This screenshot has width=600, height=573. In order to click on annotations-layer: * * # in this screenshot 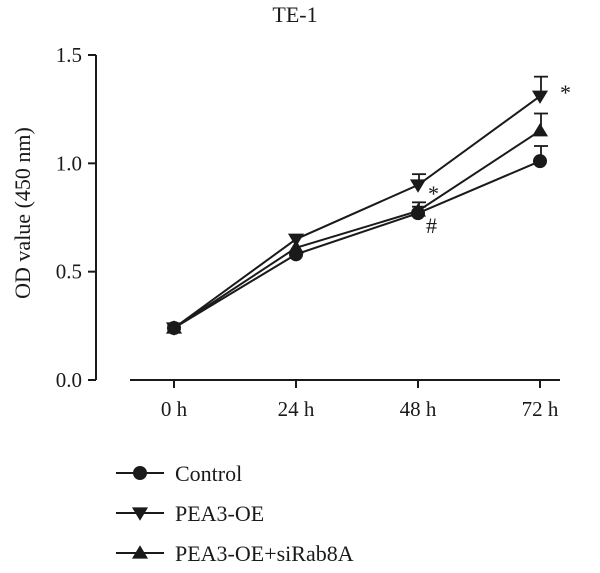, I will do `click(498, 159)`.